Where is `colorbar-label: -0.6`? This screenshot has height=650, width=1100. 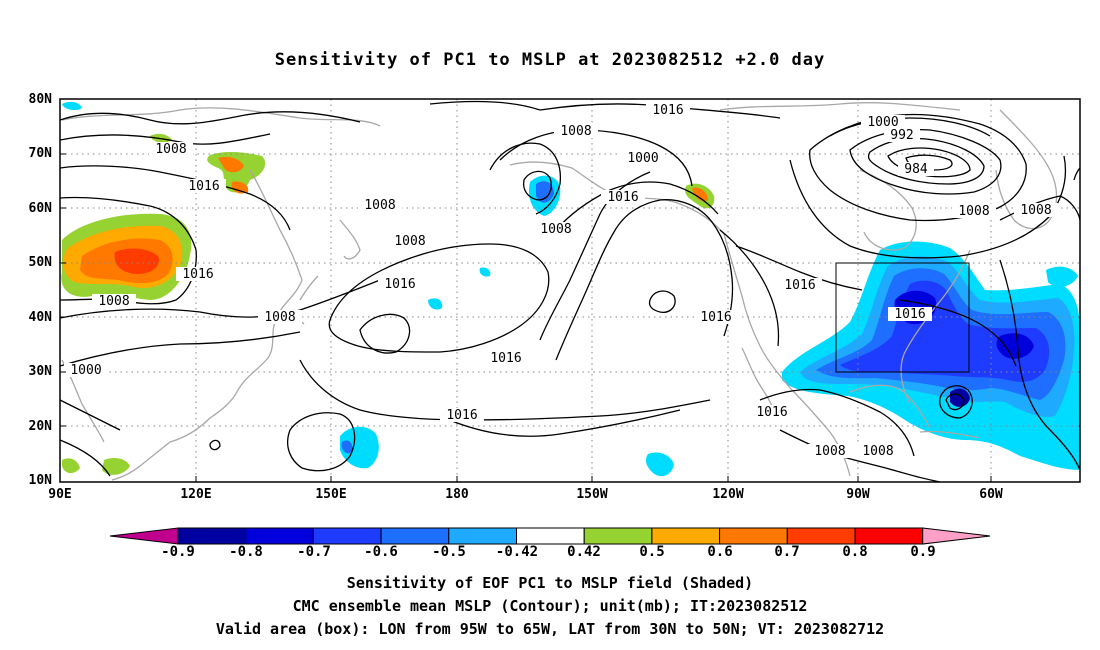
colorbar-label: -0.6 is located at coordinates (381, 552).